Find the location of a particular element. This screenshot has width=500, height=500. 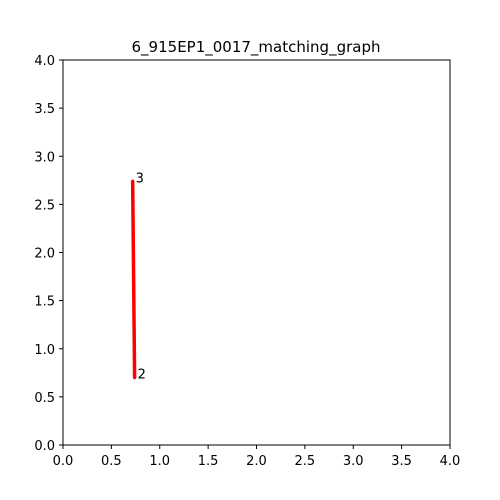

y-tick-label: 2.0 is located at coordinates (44, 254).